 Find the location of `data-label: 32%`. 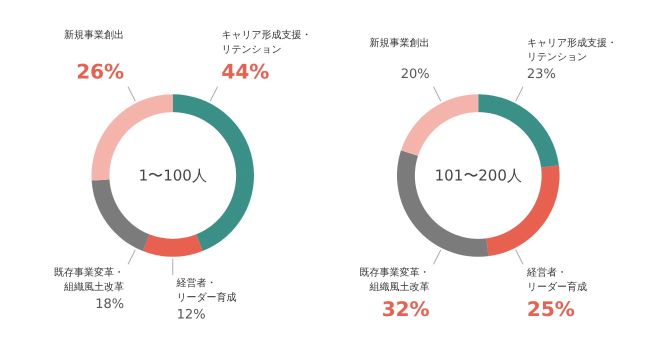

data-label: 32% is located at coordinates (406, 308).